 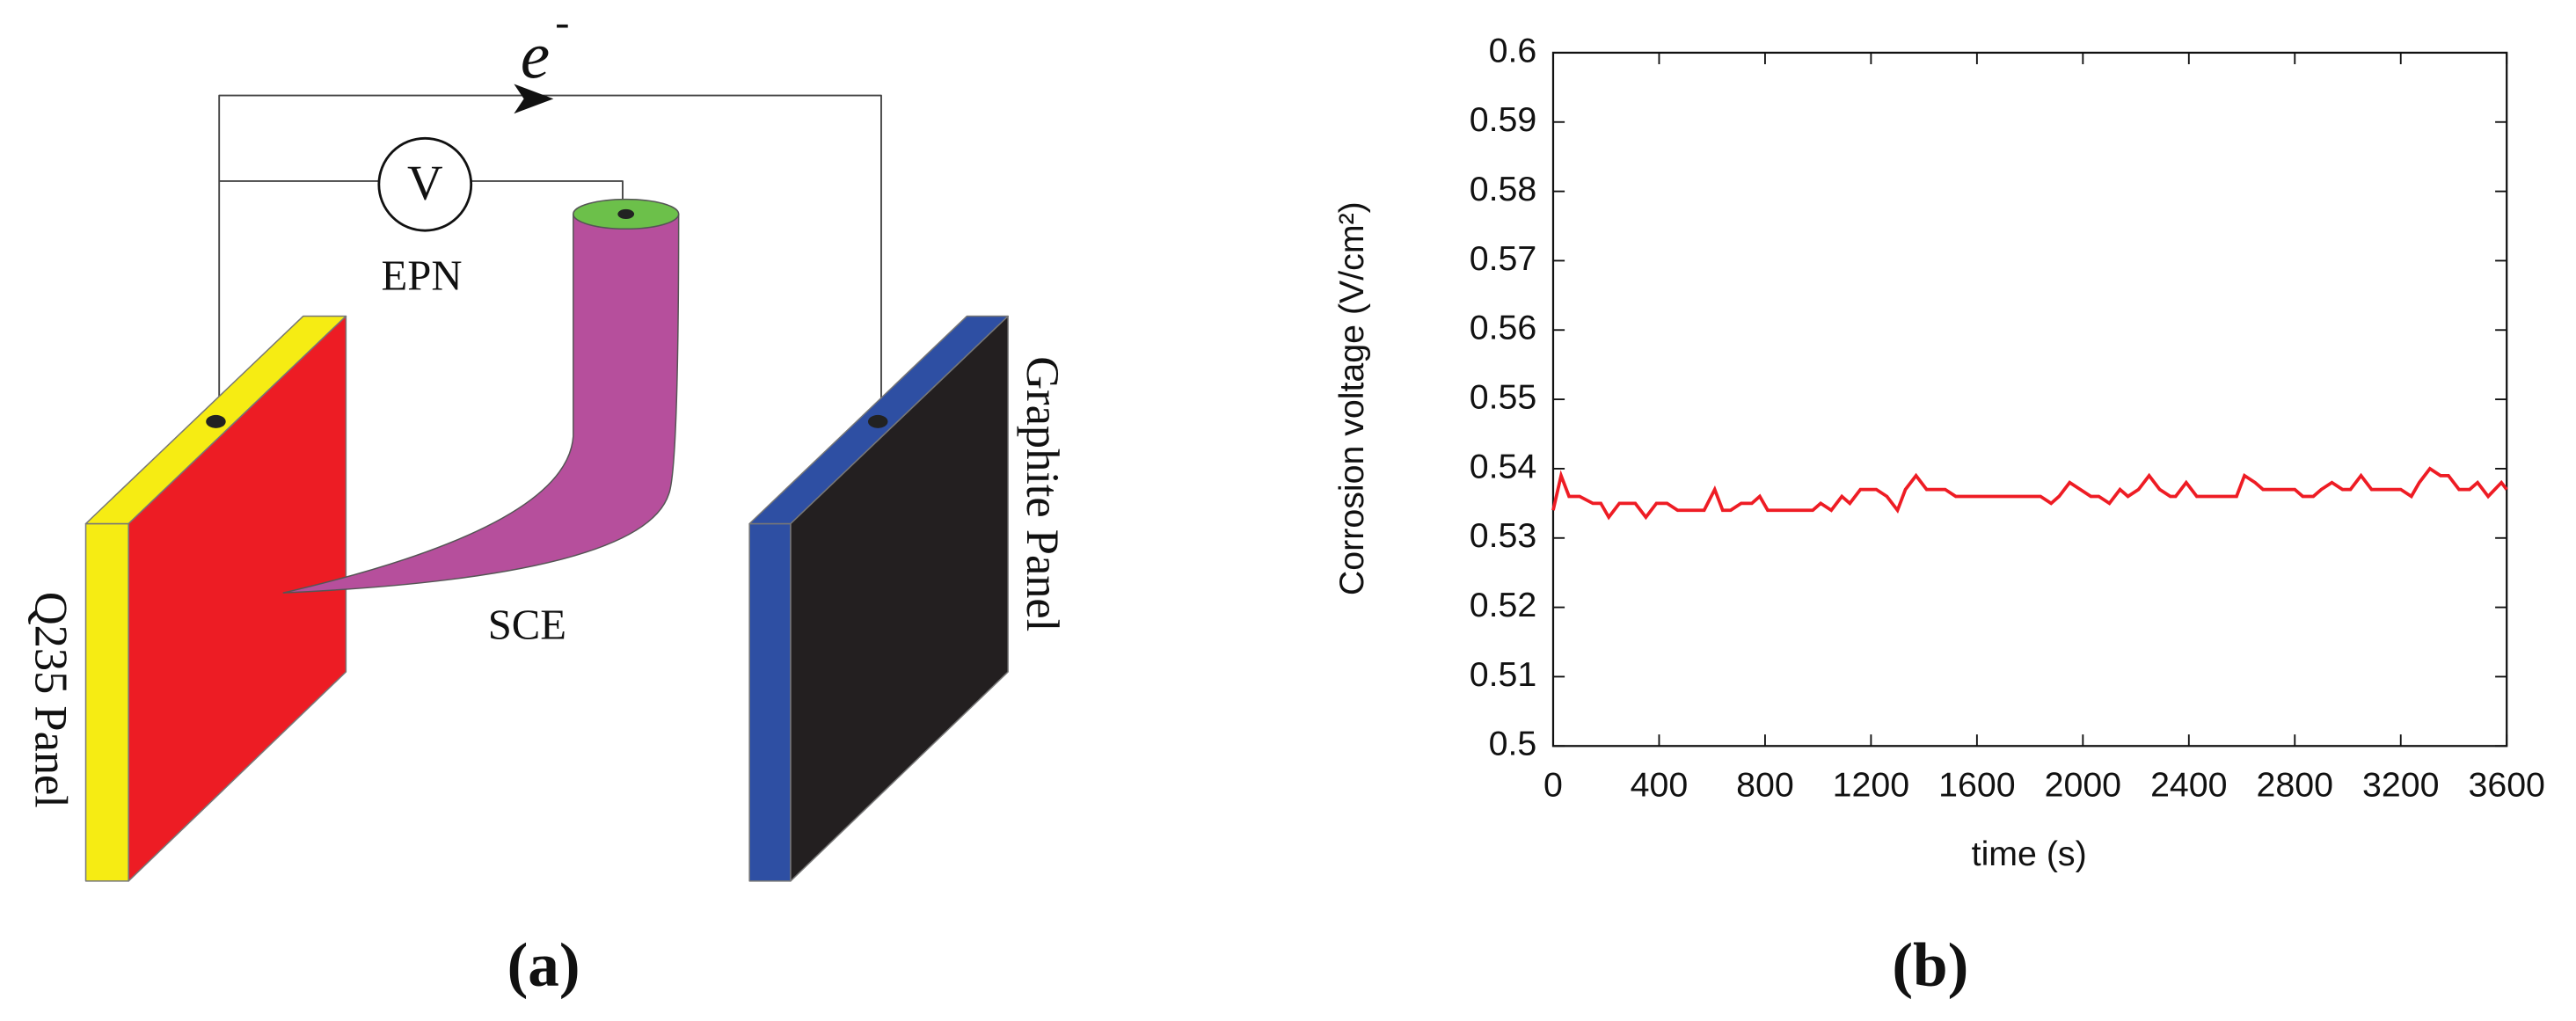 What do you see at coordinates (481, 403) in the screenshot?
I see `sce-tube` at bounding box center [481, 403].